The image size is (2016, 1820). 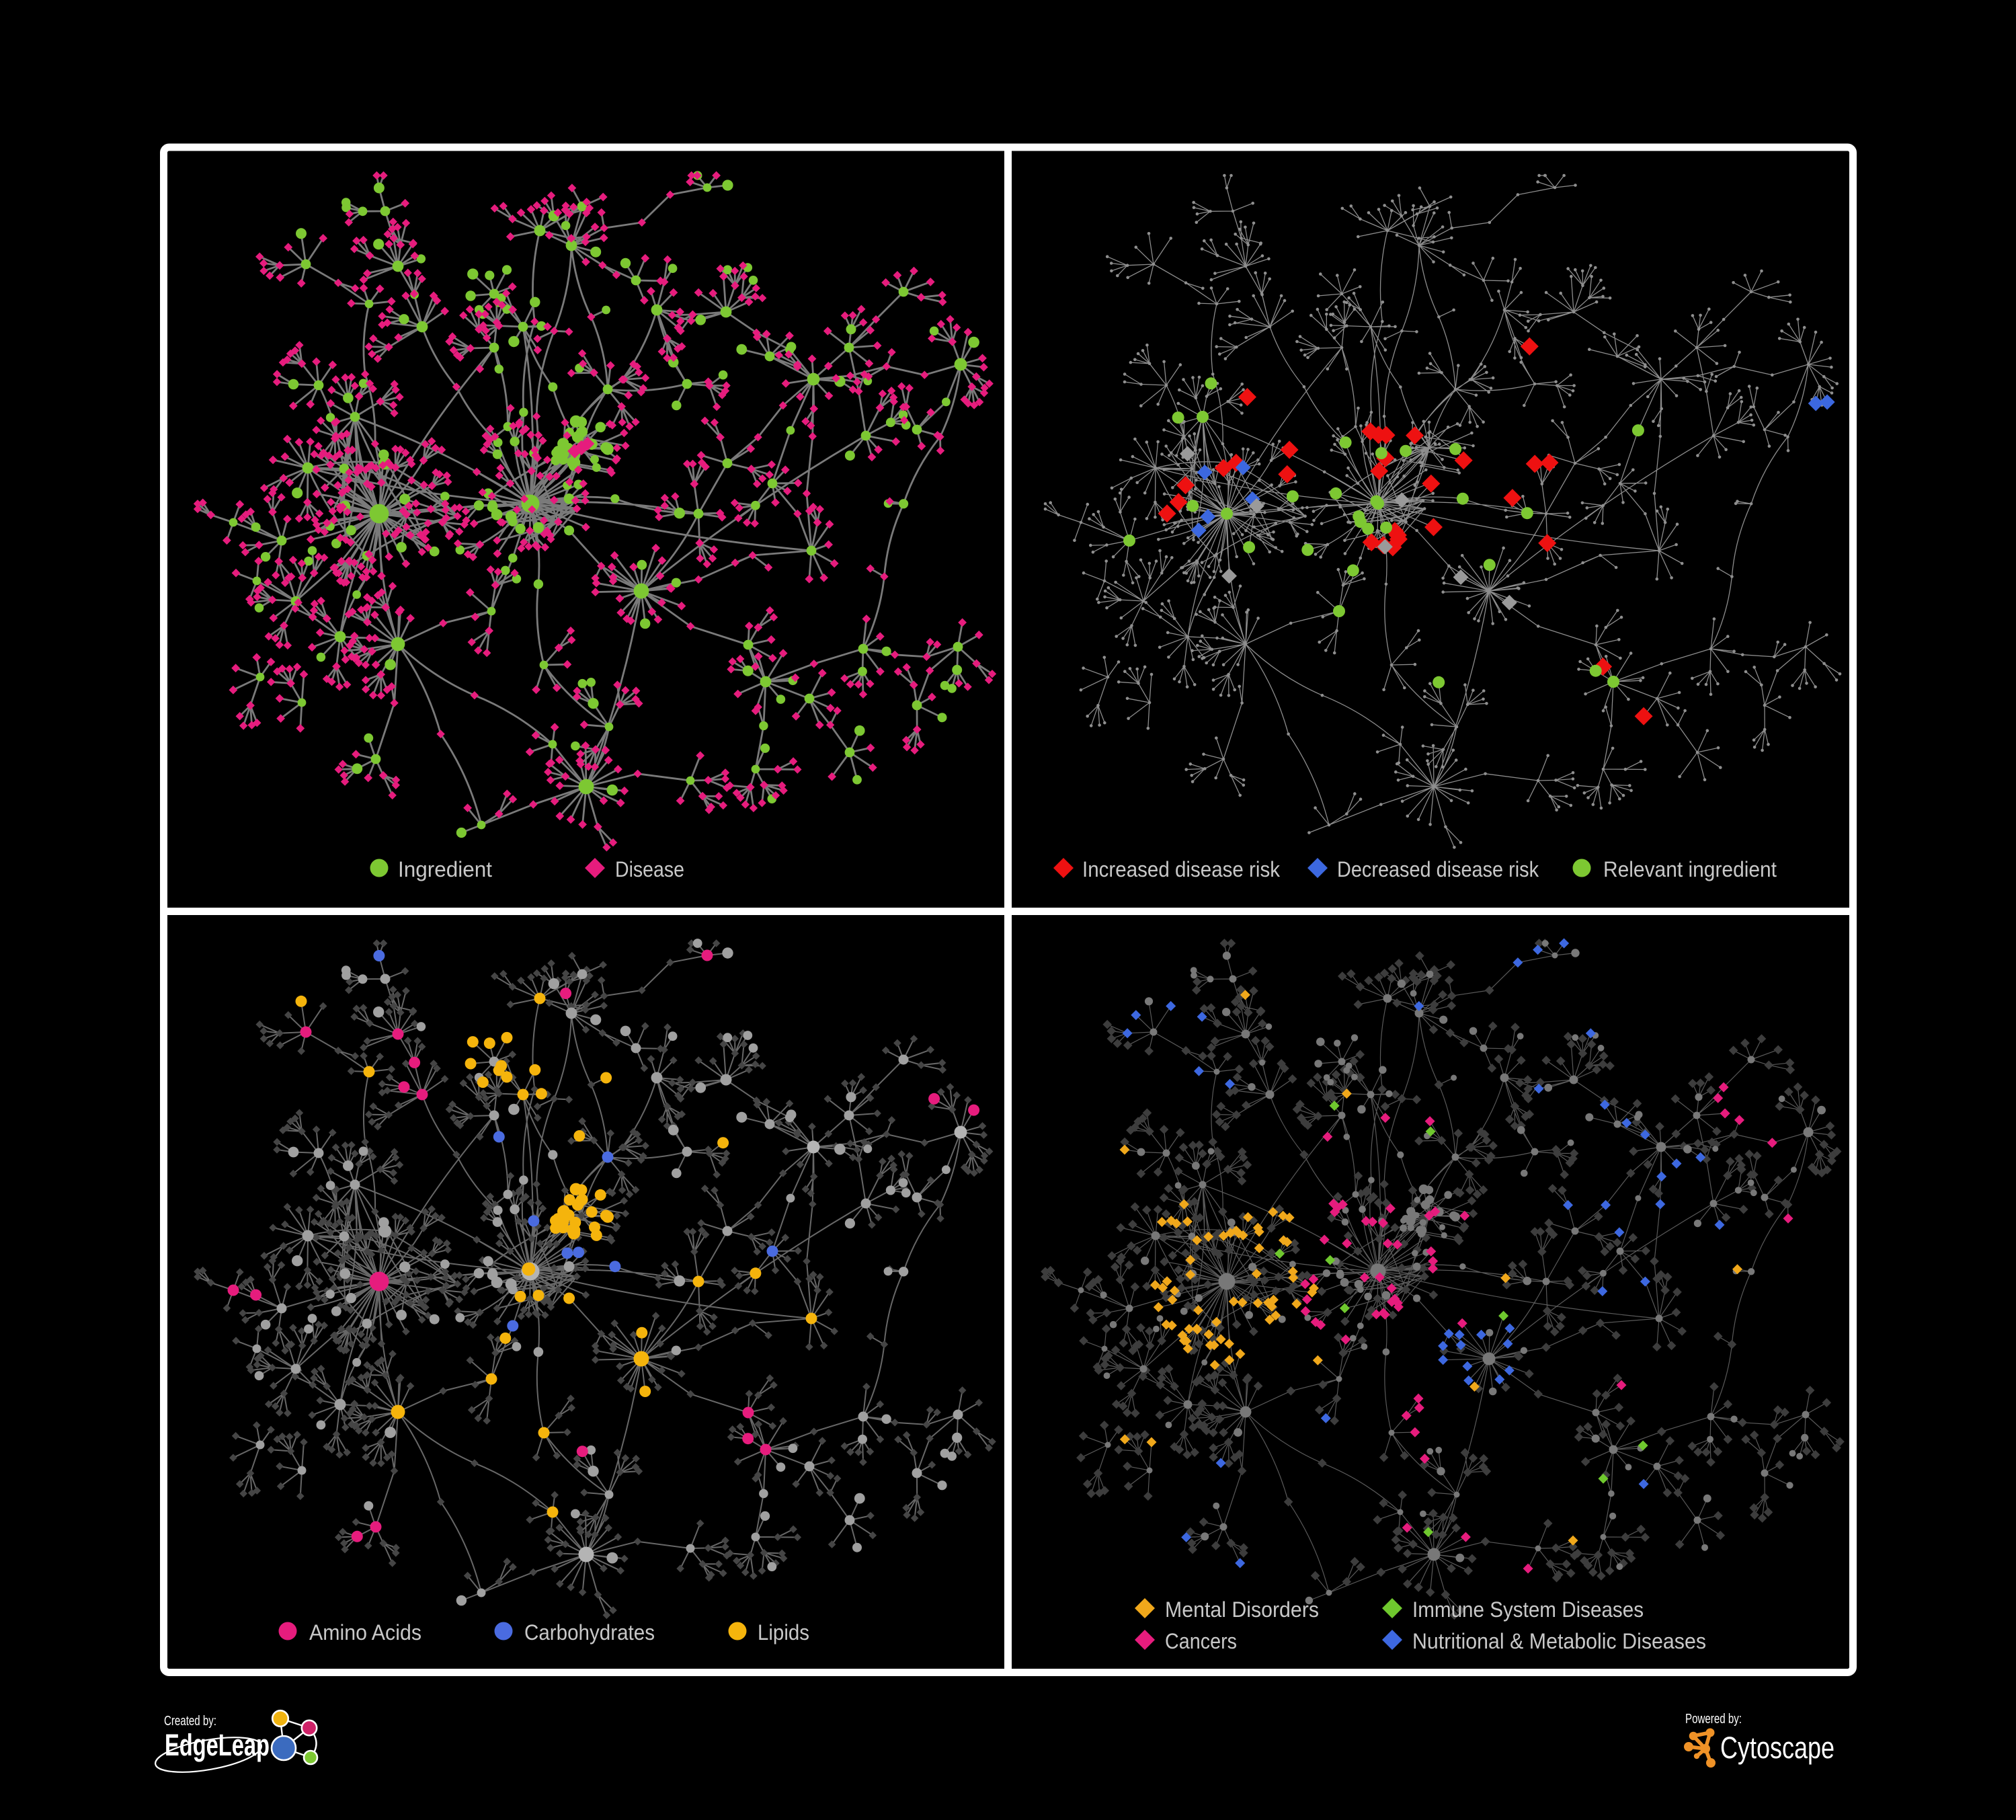 I want to click on svg-text: Amino Acids, so click(x=365, y=1632).